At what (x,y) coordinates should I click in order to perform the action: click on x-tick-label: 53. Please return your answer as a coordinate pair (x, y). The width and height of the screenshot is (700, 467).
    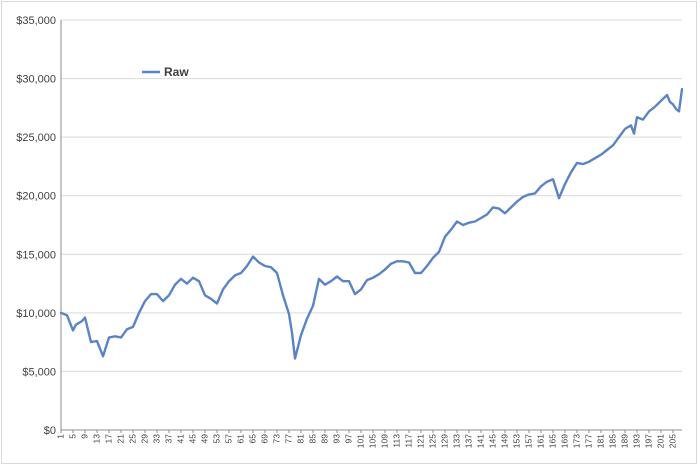
    Looking at the image, I should click on (216, 439).